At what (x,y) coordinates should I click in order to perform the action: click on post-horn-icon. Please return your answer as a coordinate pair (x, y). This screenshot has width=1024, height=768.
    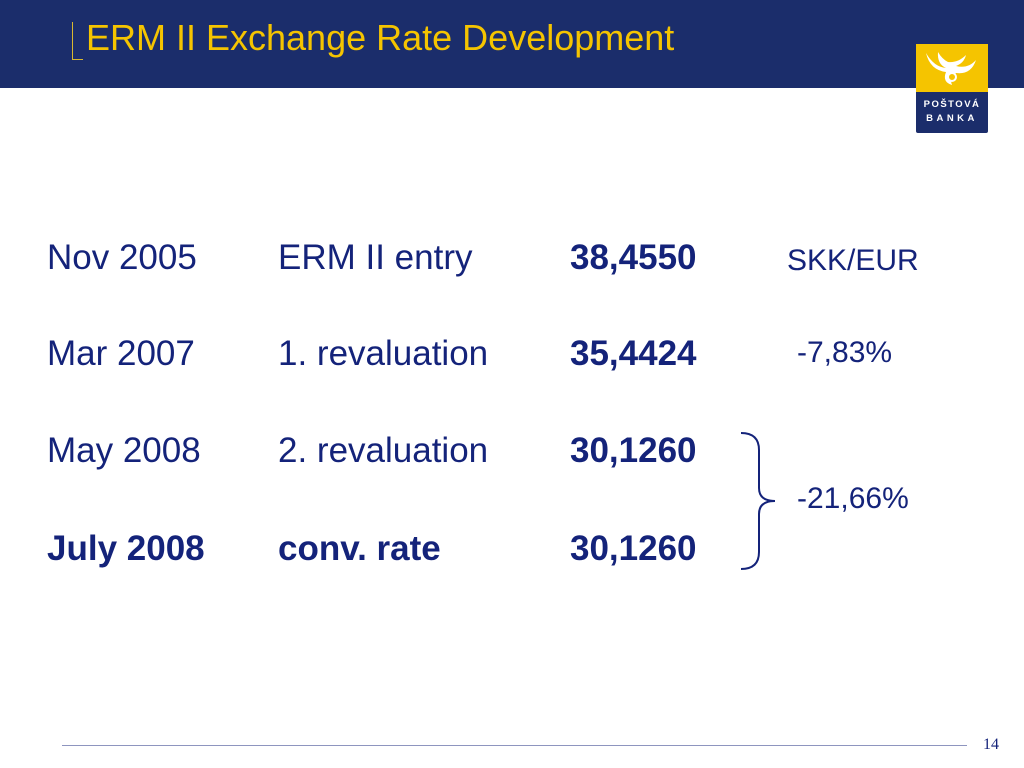
    Looking at the image, I should click on (952, 68).